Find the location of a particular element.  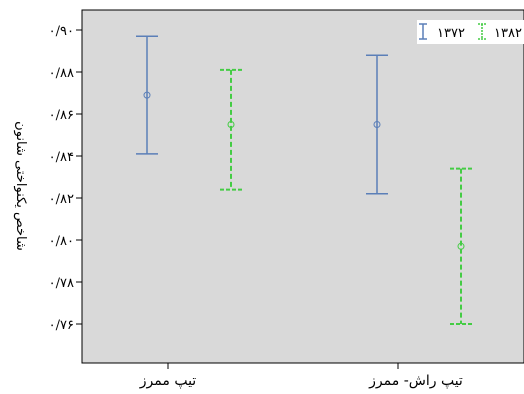

y-tick-label: ۰/۸۶ is located at coordinates (61, 115).